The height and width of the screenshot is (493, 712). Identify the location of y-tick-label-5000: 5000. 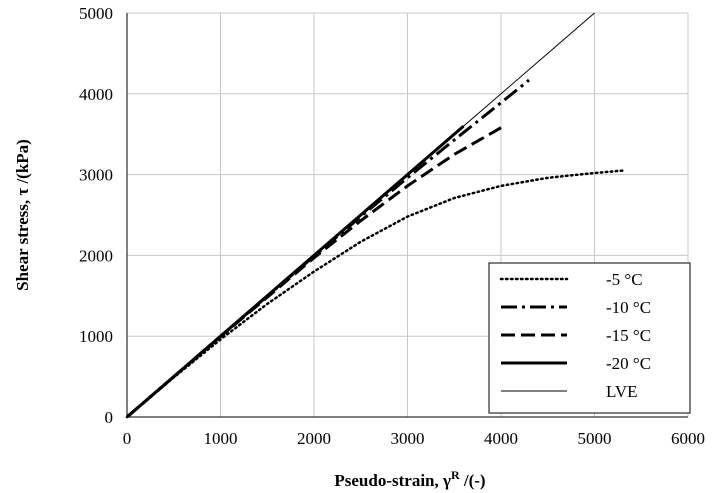
(96, 13).